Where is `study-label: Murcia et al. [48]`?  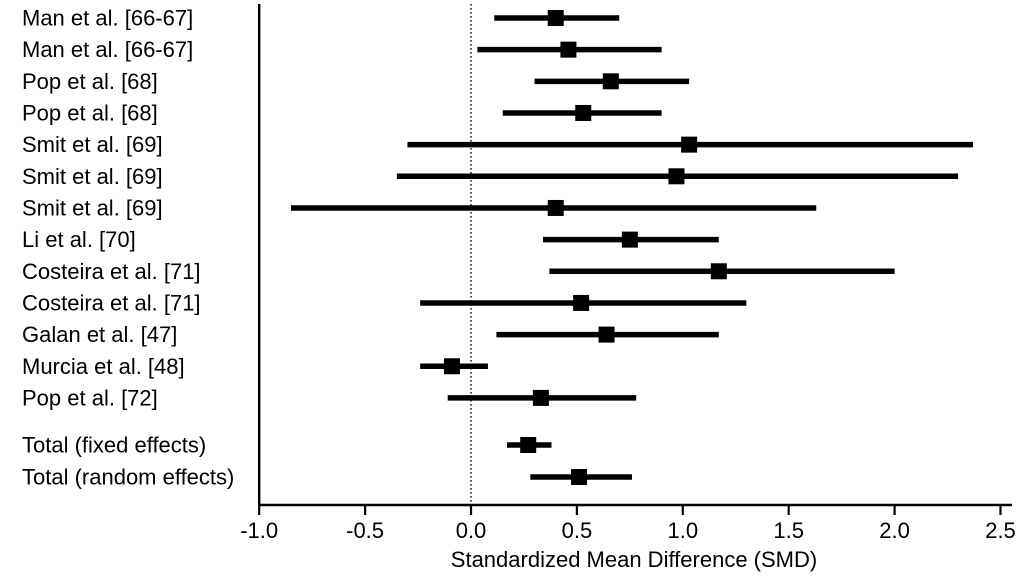 study-label: Murcia et al. [48] is located at coordinates (103, 366).